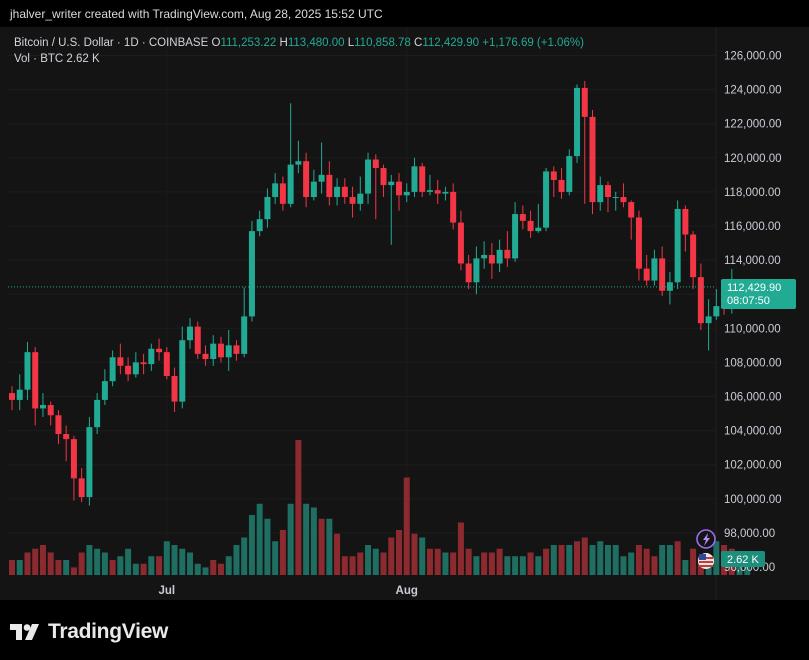 The image size is (809, 660). Describe the element at coordinates (753, 125) in the screenshot. I see `y-tick-label: 122,000.00` at that location.